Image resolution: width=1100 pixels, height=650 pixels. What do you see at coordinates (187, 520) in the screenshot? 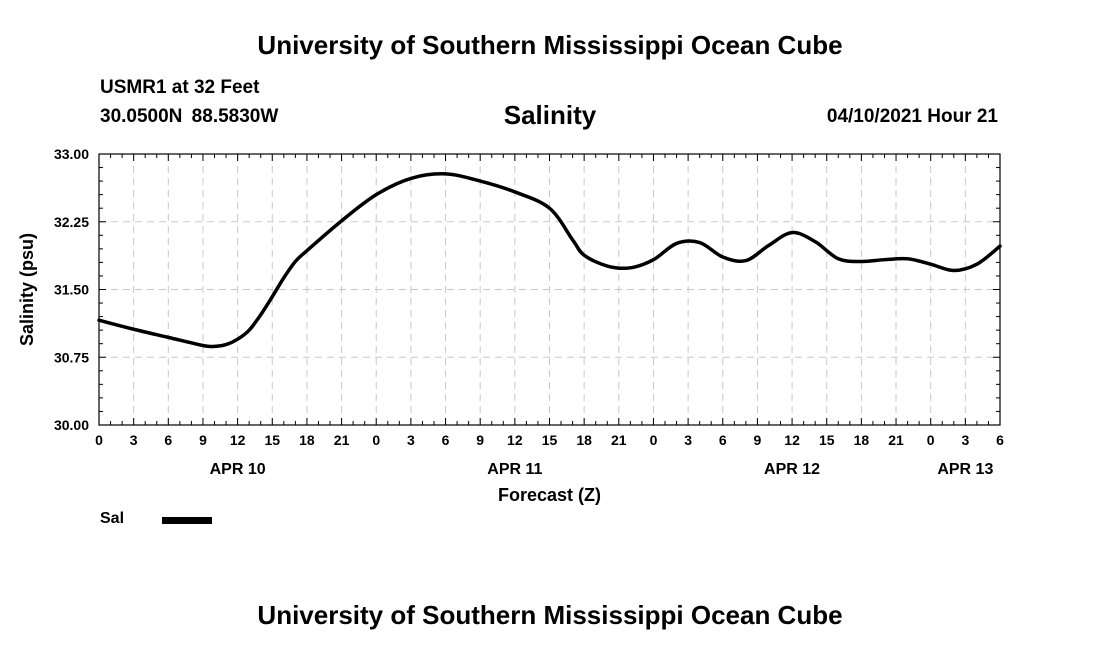
I see `legend-swatch-sal` at bounding box center [187, 520].